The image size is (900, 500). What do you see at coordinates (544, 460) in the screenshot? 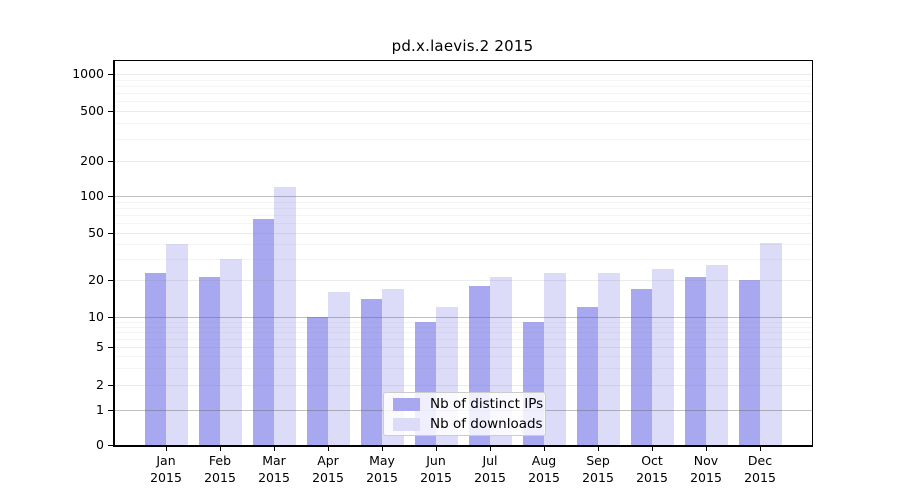
I see `x-label-month: Aug` at bounding box center [544, 460].